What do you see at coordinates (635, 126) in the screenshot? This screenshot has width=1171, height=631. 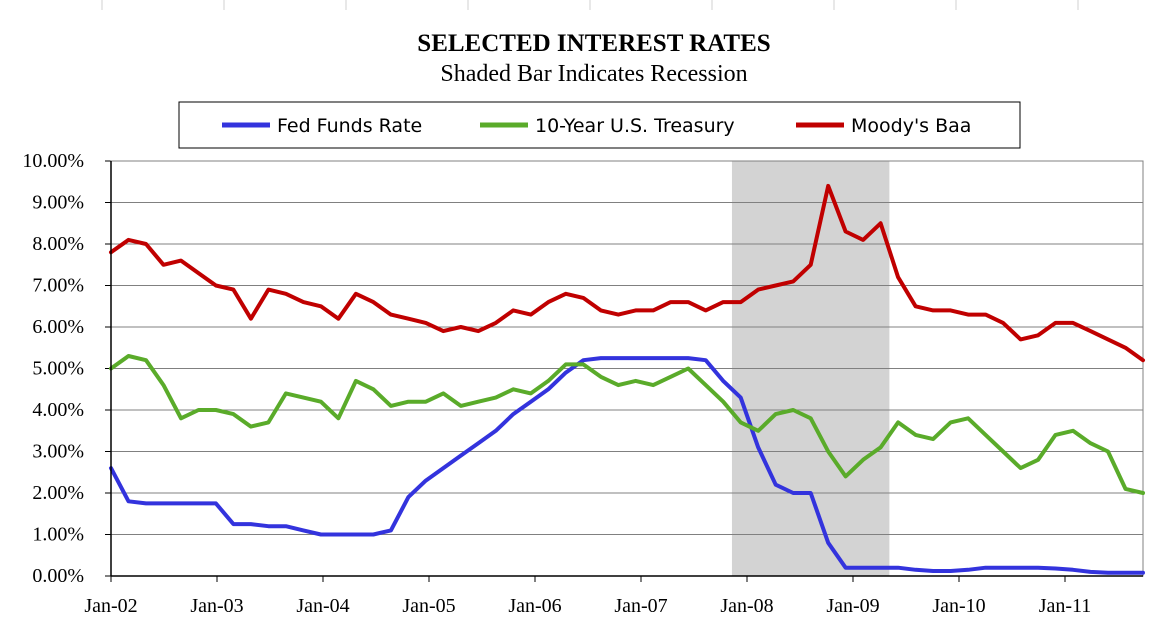 I see `legend-label-treasury: 10-Year U.S. Treasury` at bounding box center [635, 126].